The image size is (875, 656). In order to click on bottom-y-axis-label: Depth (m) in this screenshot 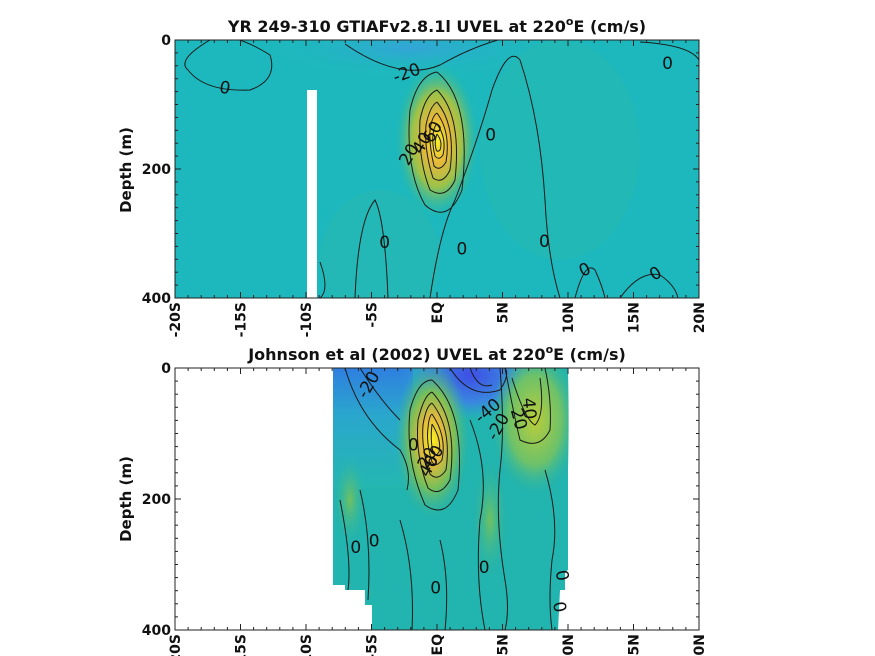, I will do `click(126, 499)`.